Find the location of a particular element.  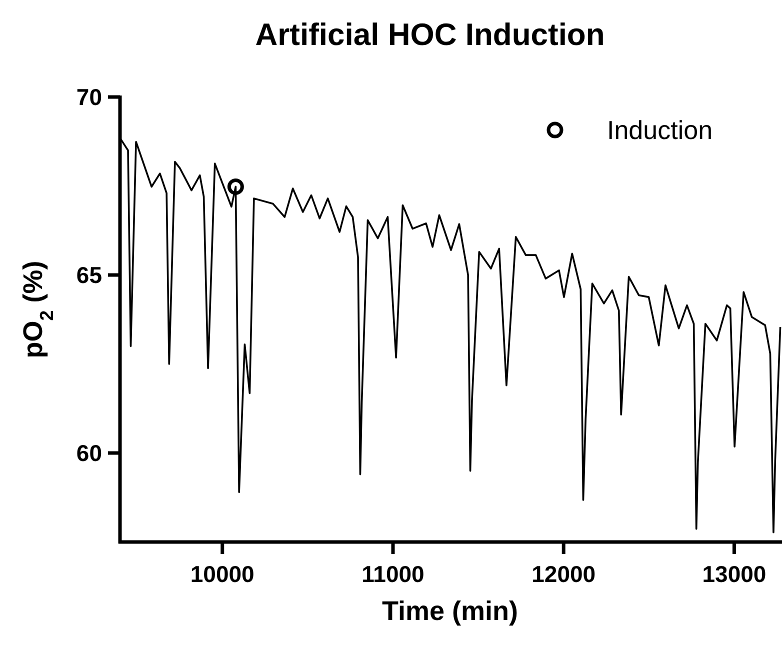

y-tick-label: 60 is located at coordinates (89, 453).